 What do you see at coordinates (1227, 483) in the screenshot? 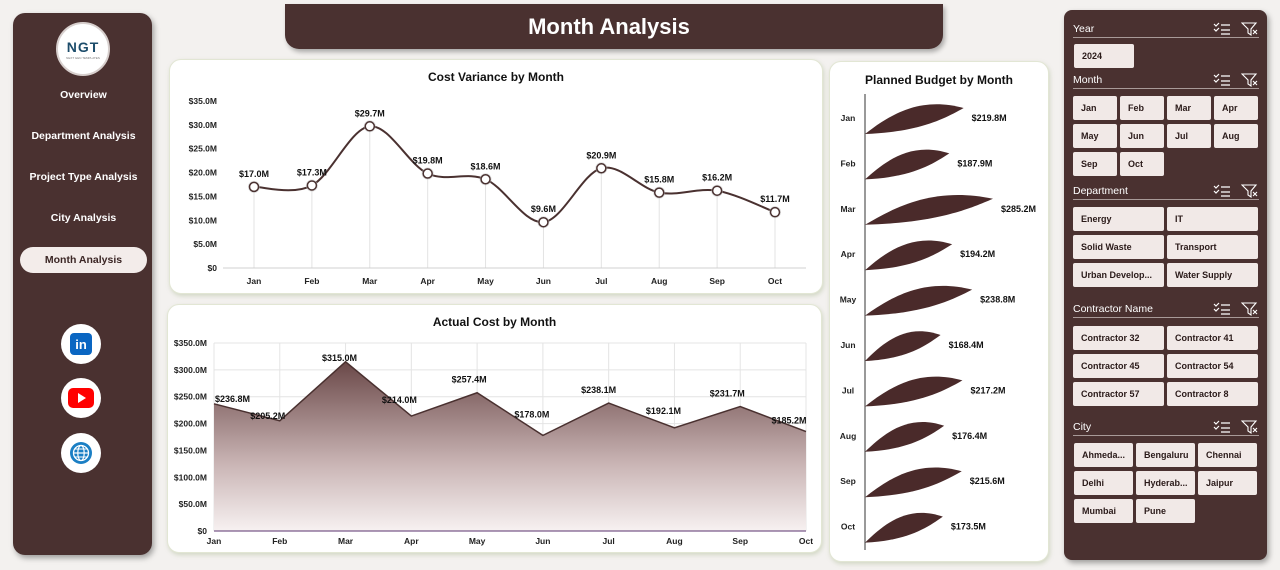
I see `city-filter-option: Jaipur` at bounding box center [1227, 483].